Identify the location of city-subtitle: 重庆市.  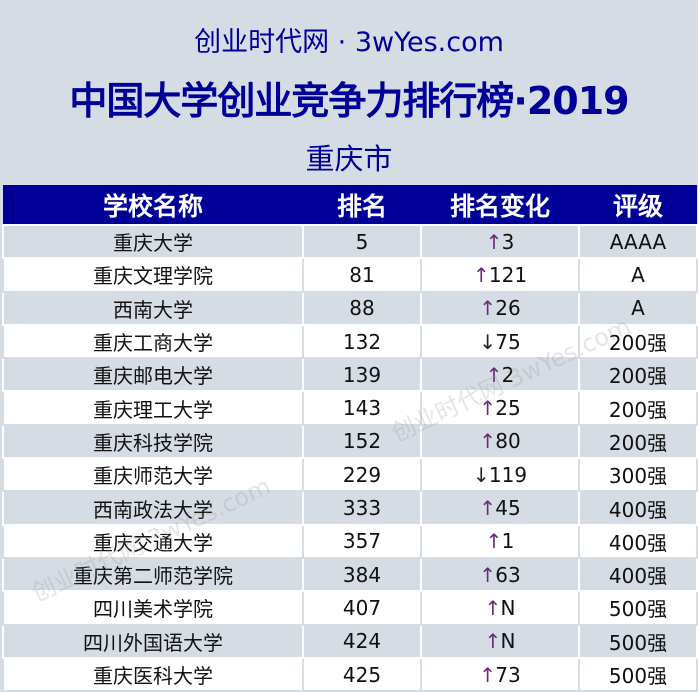
(349, 159).